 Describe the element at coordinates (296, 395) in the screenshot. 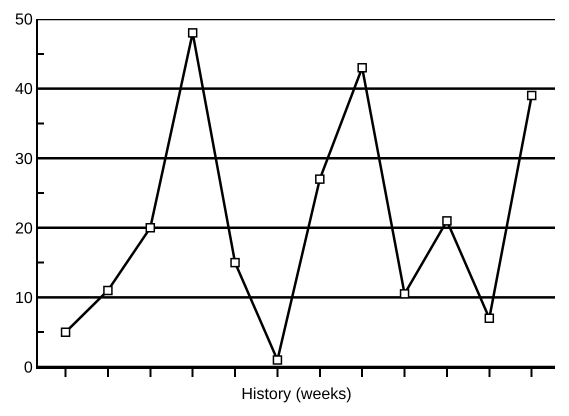

I see `x-axis-title: History (weeks)` at that location.